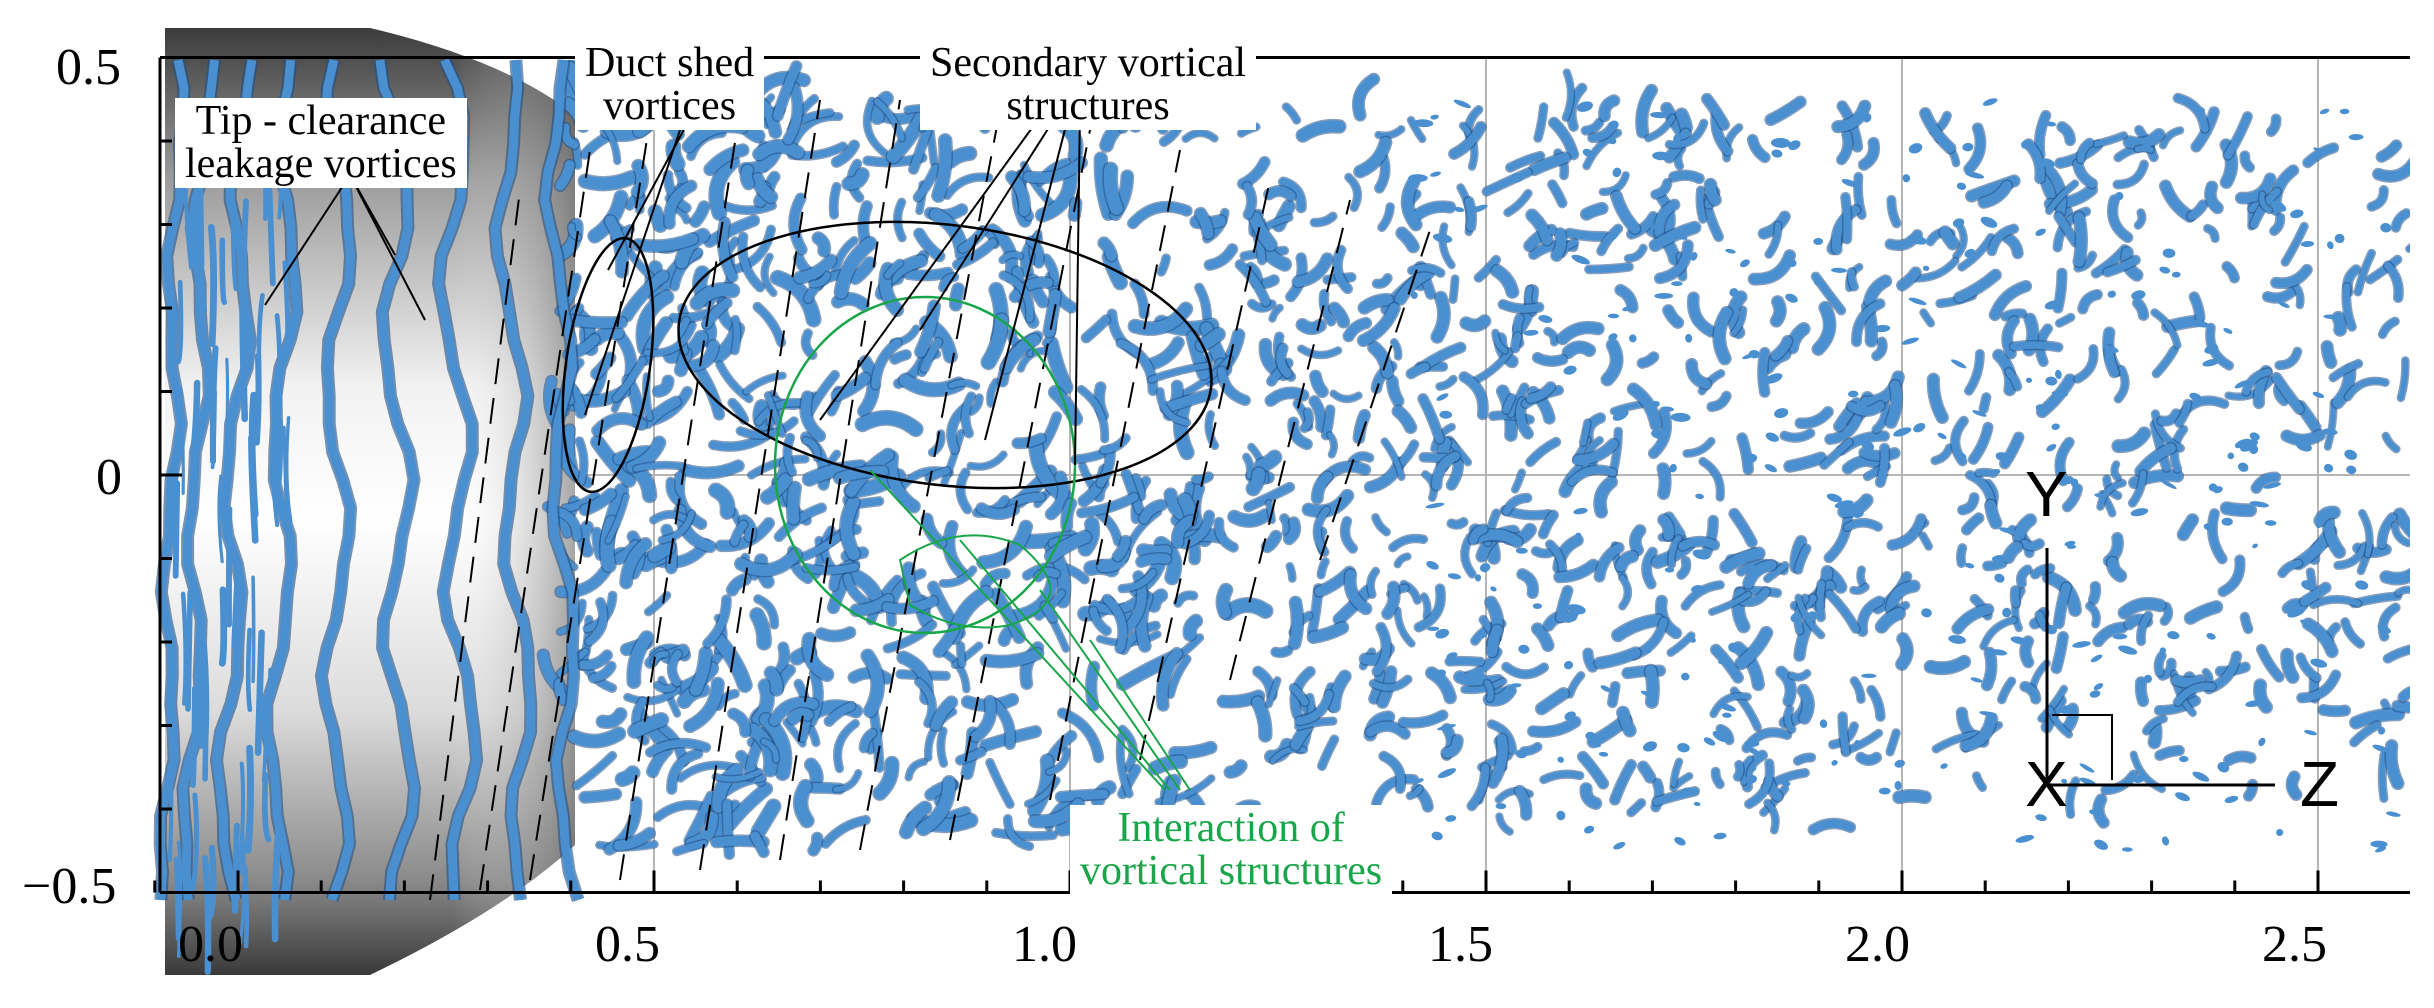  What do you see at coordinates (1088, 105) in the screenshot?
I see `secondary-structures-label-line2: structures` at bounding box center [1088, 105].